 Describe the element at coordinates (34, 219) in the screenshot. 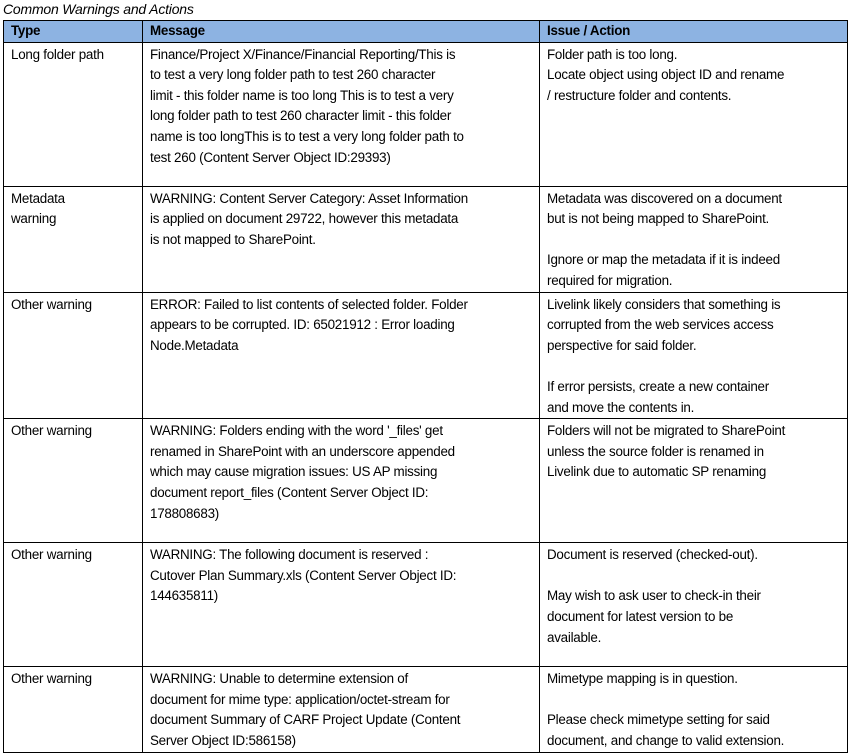

I see `type-line: warning` at that location.